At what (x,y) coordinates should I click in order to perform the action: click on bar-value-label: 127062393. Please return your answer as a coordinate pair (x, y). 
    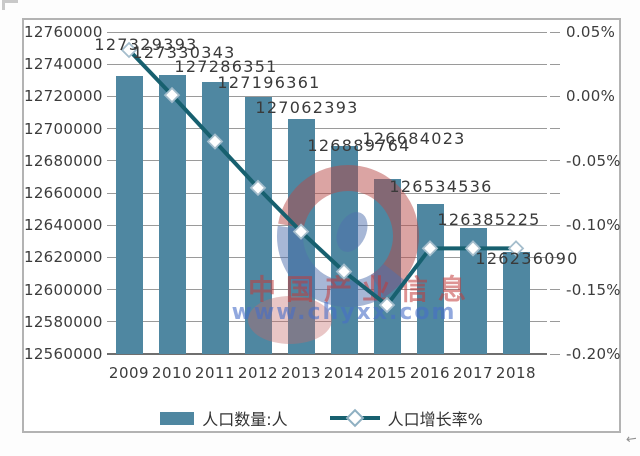
    Looking at the image, I should click on (307, 107).